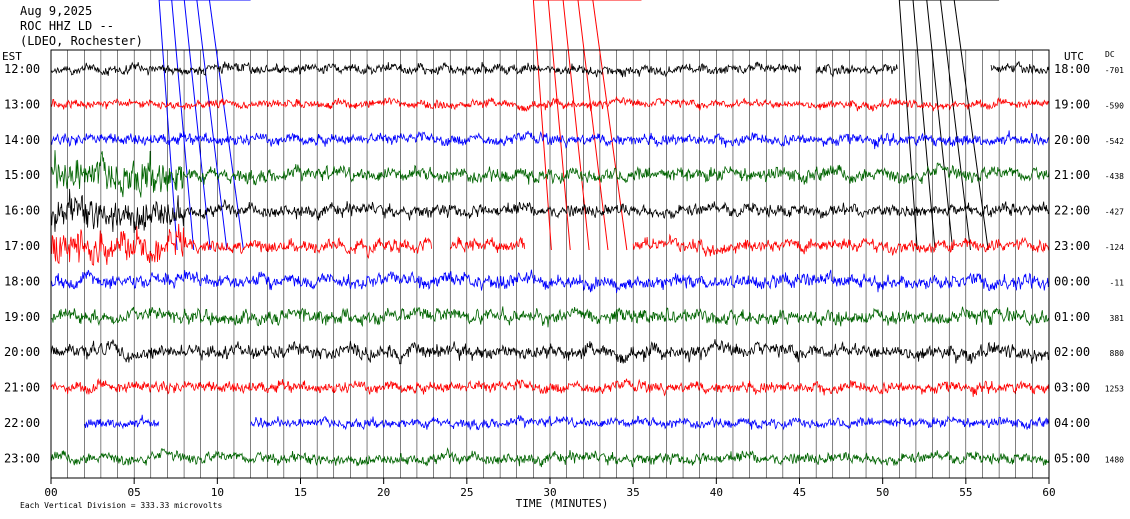 The image size is (1130, 519). What do you see at coordinates (562, 503) in the screenshot?
I see `x-axis-label: TIME (MINUTES)` at bounding box center [562, 503].